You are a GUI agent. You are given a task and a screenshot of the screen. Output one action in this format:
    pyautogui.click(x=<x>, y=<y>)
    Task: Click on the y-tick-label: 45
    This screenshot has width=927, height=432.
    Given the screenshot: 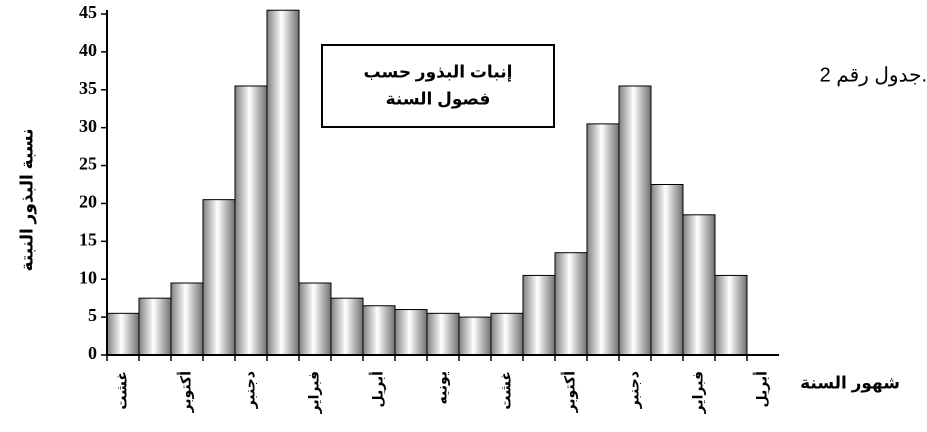 What is the action you would take?
    pyautogui.click(x=88, y=12)
    